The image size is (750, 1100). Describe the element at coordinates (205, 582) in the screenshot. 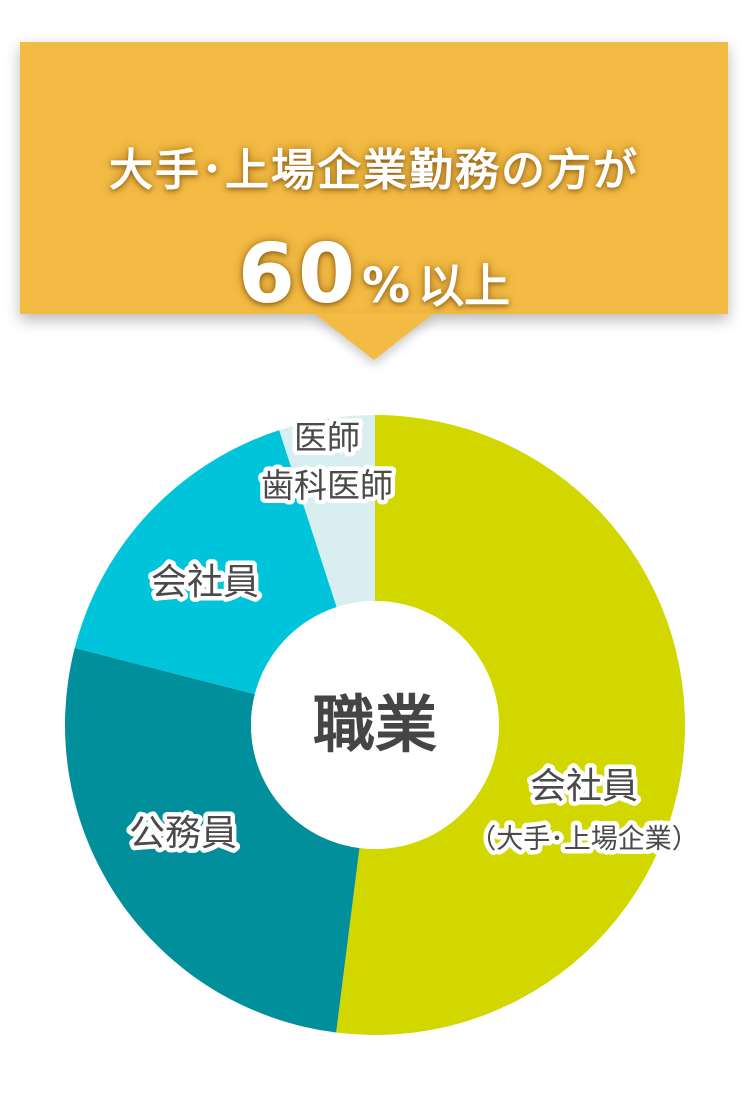

I see `slice-label-2: 会社員` at that location.